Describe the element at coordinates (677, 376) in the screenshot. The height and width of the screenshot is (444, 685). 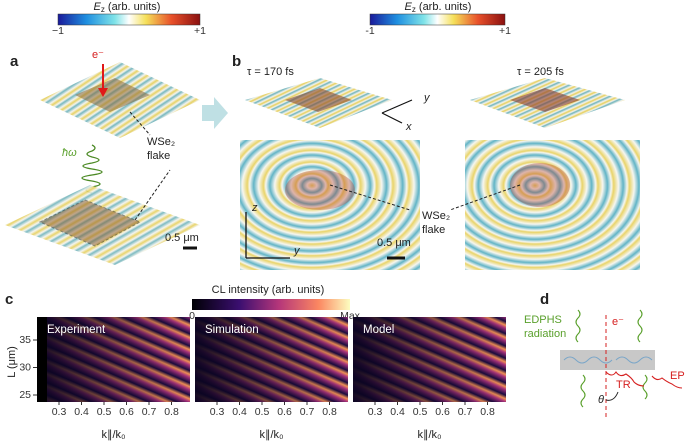
I see `ep-label: EP₁` at that location.